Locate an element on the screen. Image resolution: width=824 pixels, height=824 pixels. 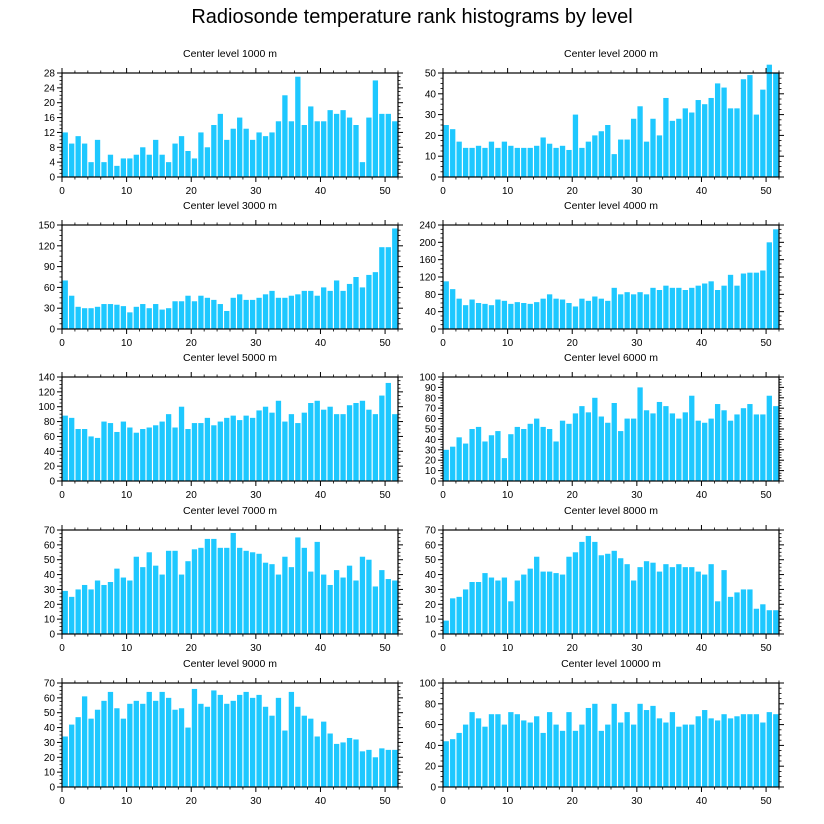
x-tick-label: 0 is located at coordinates (62, 343).